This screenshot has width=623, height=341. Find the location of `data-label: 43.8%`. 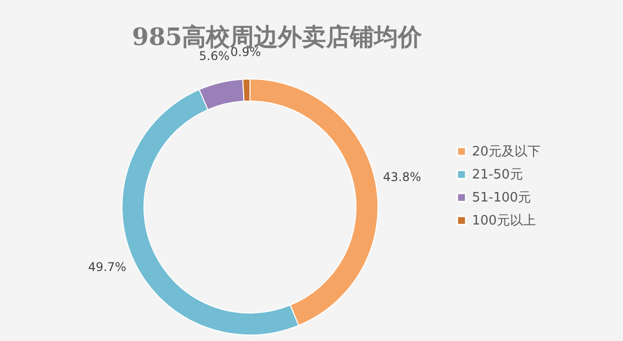

data-label: 43.8% is located at coordinates (402, 177).